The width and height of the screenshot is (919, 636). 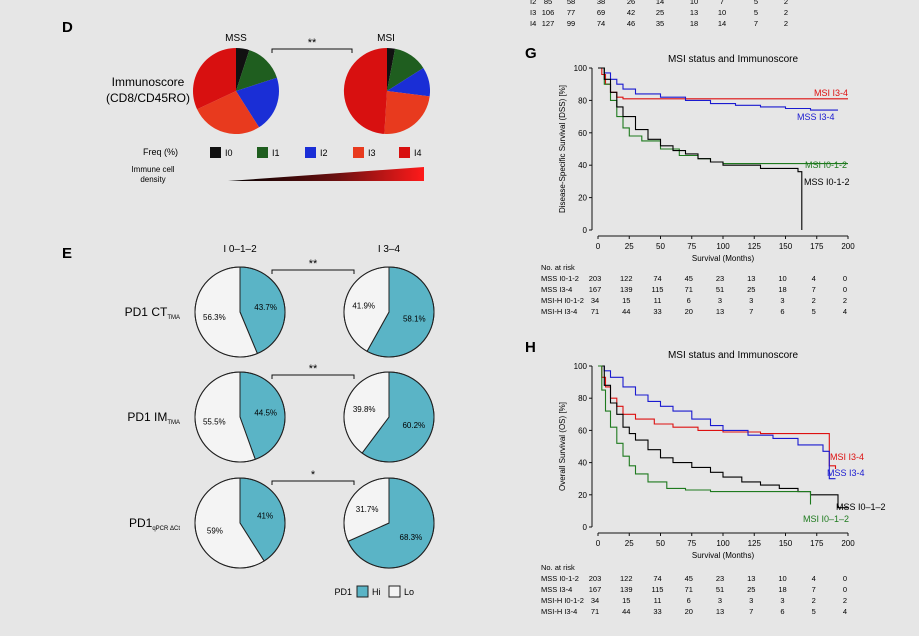 I want to click on pd1-pie-label: 43.7%, so click(x=265, y=307).